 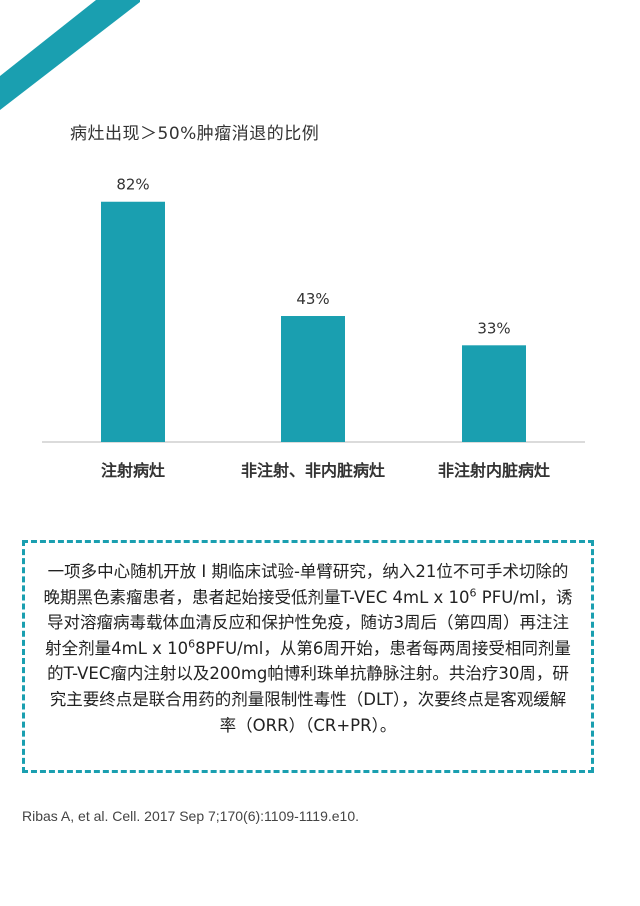 I want to click on category-label-2: 非注射、非内脏病灶, so click(x=313, y=470).